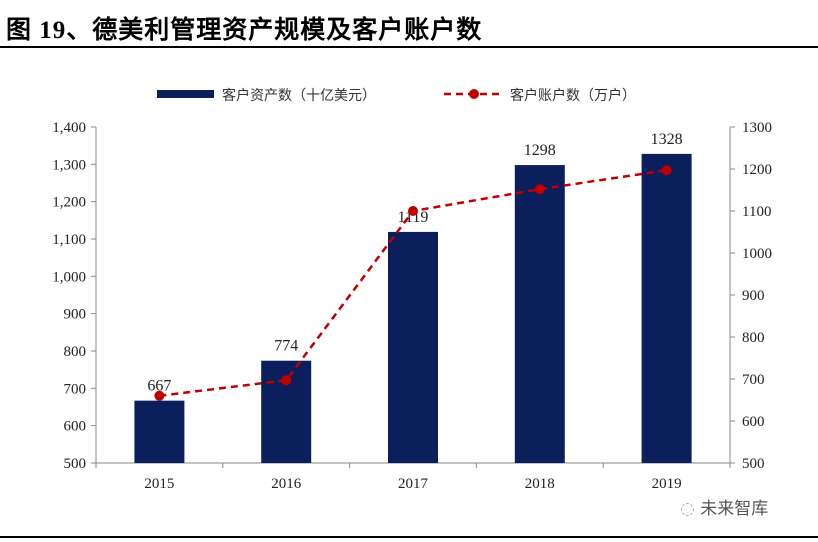  What do you see at coordinates (244, 30) in the screenshot?
I see `figure-title: 图 19、德美利管理资产规模及客户账户数` at bounding box center [244, 30].